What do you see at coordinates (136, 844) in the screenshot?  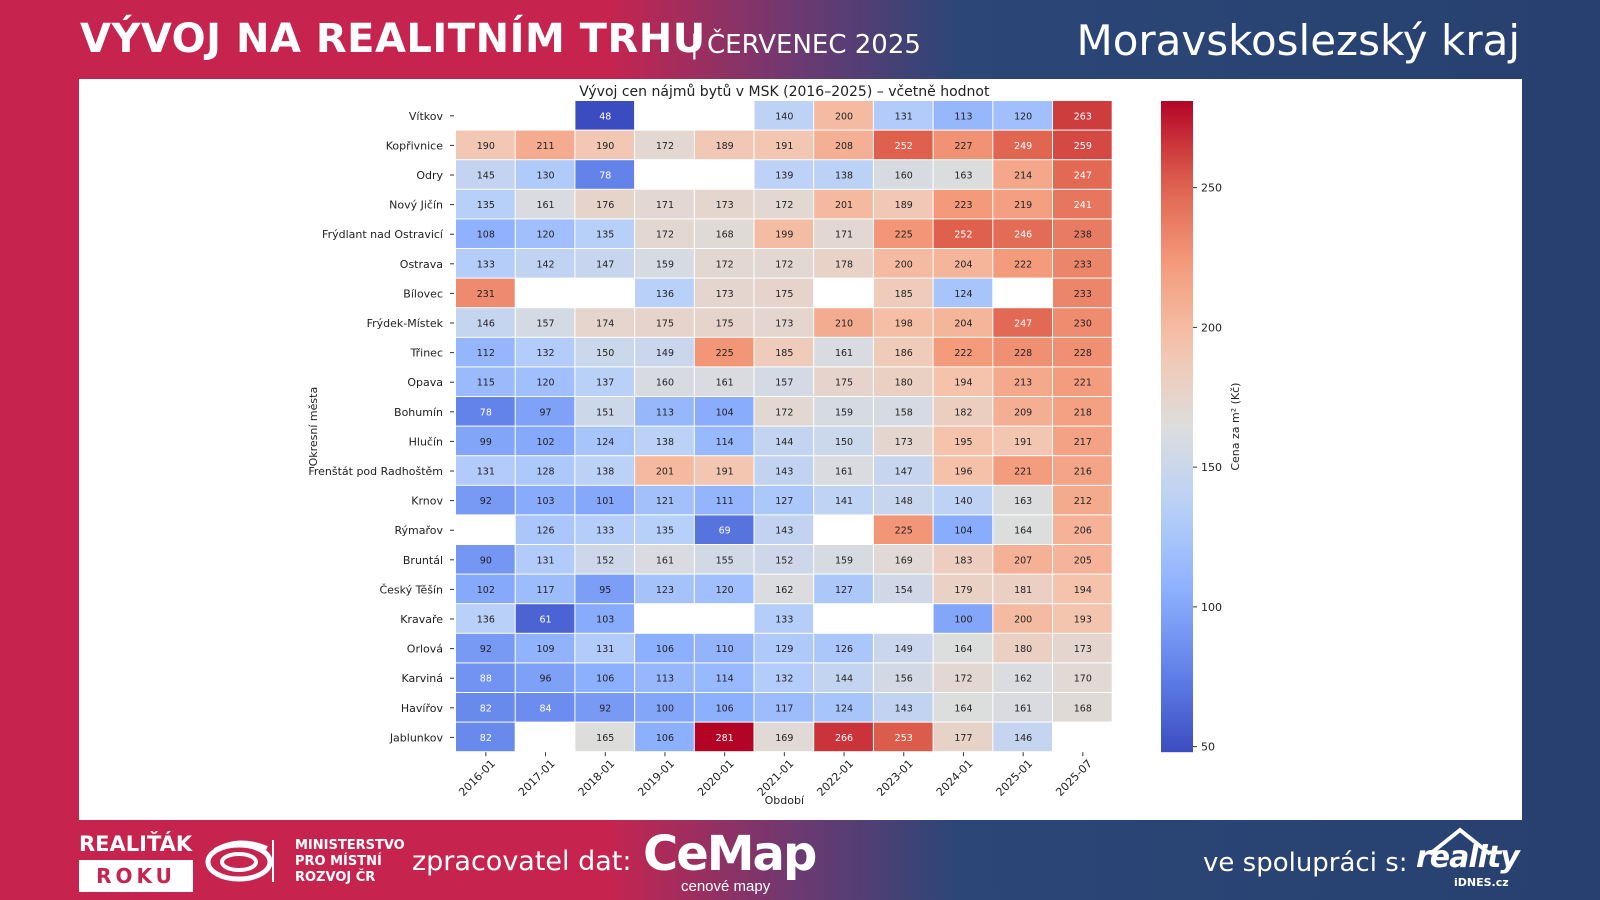 I see `realitak-logo-text: REALIŤÁK` at bounding box center [136, 844].